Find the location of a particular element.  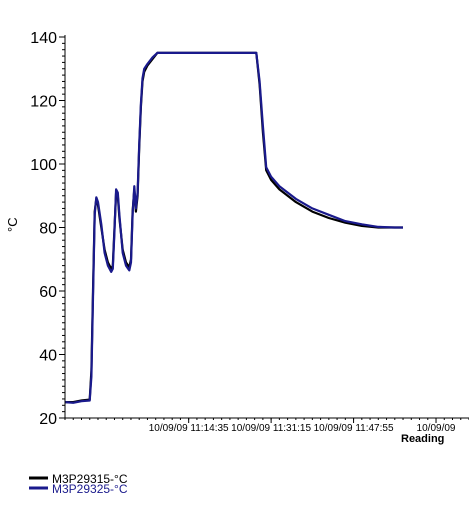

x-axis-label: Reading is located at coordinates (422, 439).